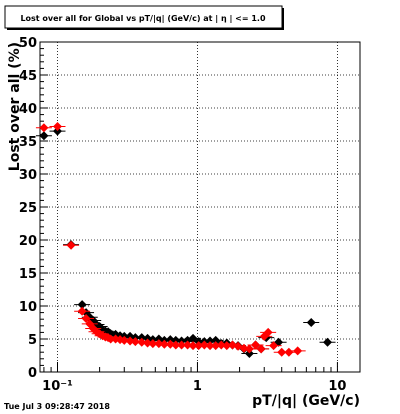 Image resolution: width=400 pixels, height=414 pixels. Describe the element at coordinates (28, 109) in the screenshot. I see `y-tick-label-8: 40` at that location.